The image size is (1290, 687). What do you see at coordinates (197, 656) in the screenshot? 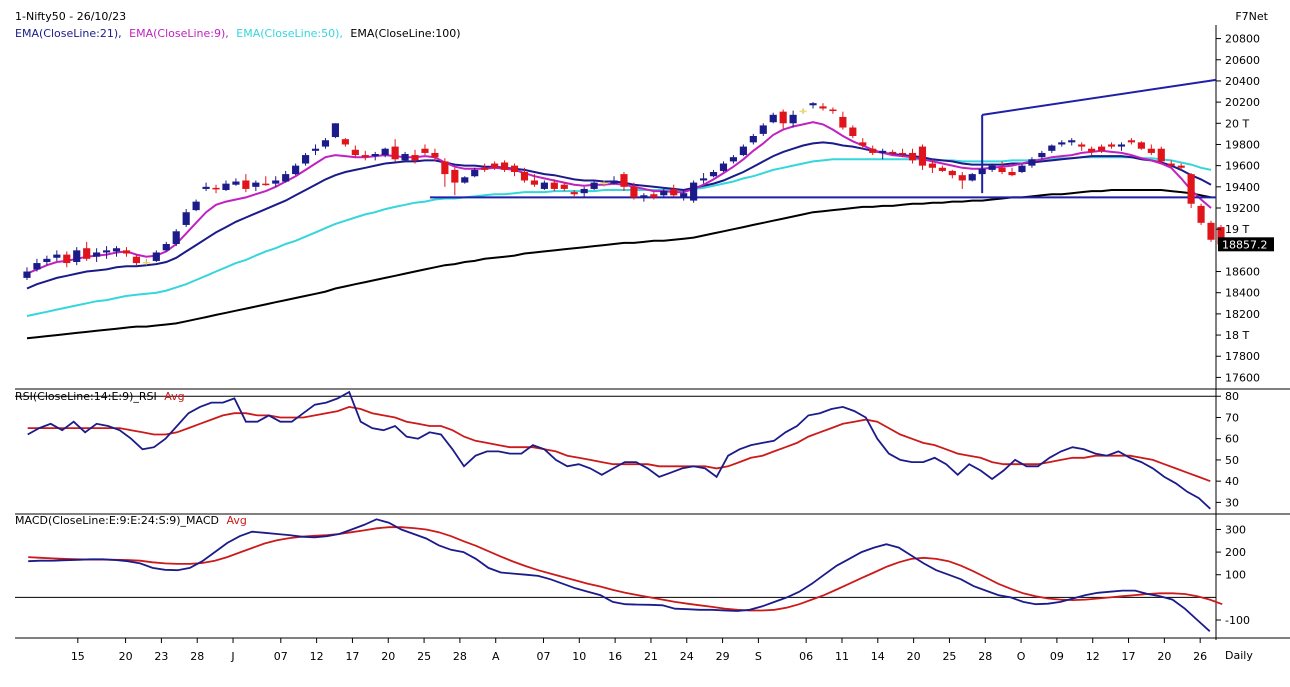
I see `x-tick-label: 28` at bounding box center [197, 656].